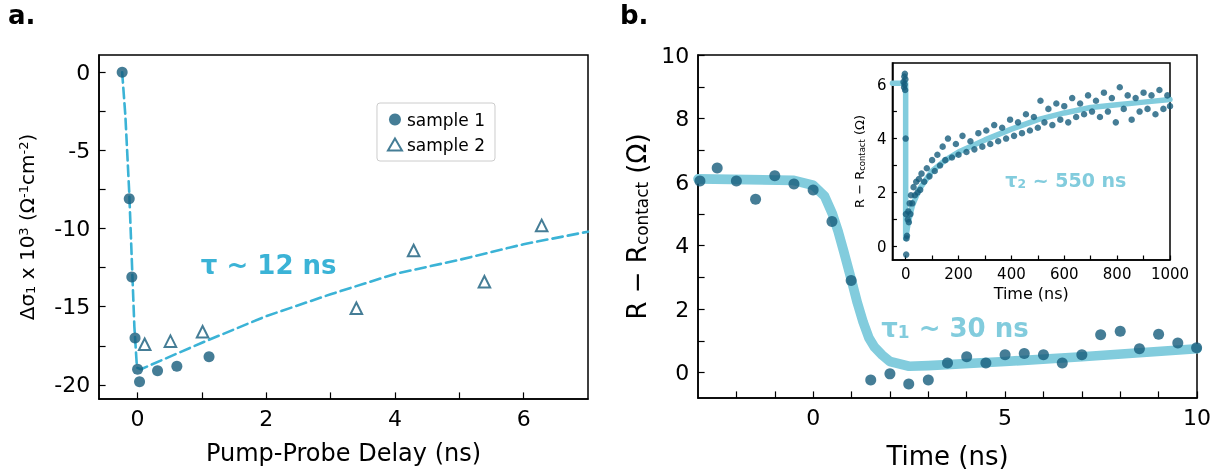  What do you see at coordinates (955, 327) in the screenshot?
I see `annotation: τ1 ~ 30 ns` at bounding box center [955, 327].